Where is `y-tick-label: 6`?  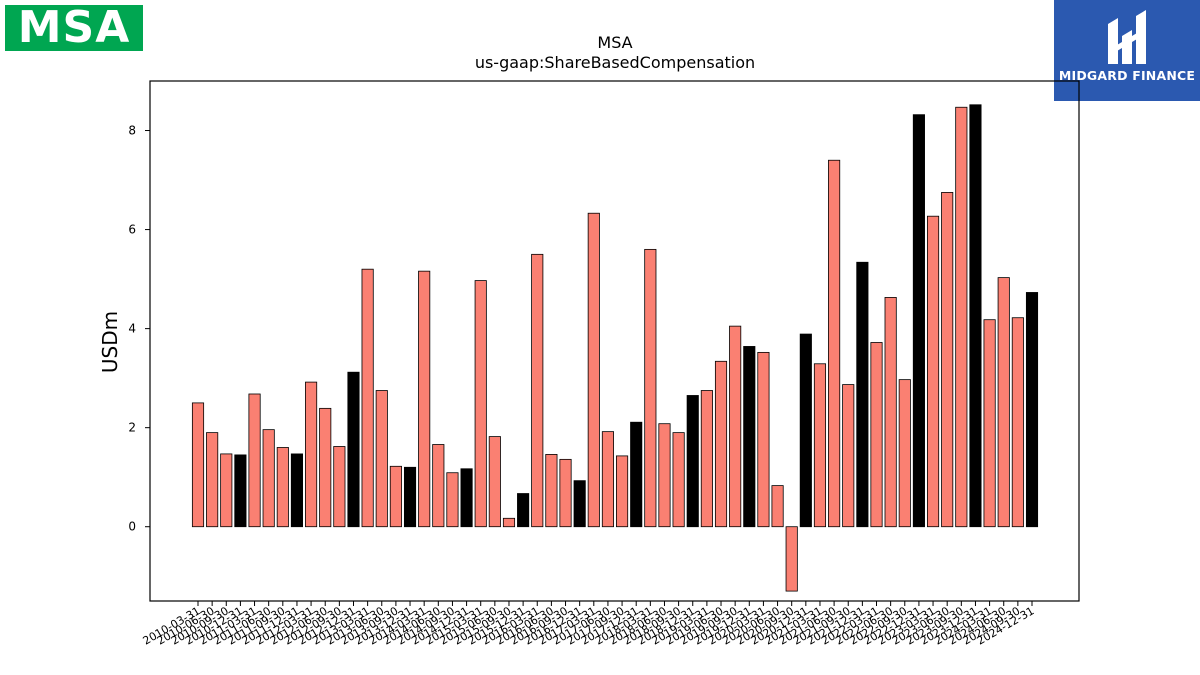 y-tick-label: 6 is located at coordinates (132, 230).